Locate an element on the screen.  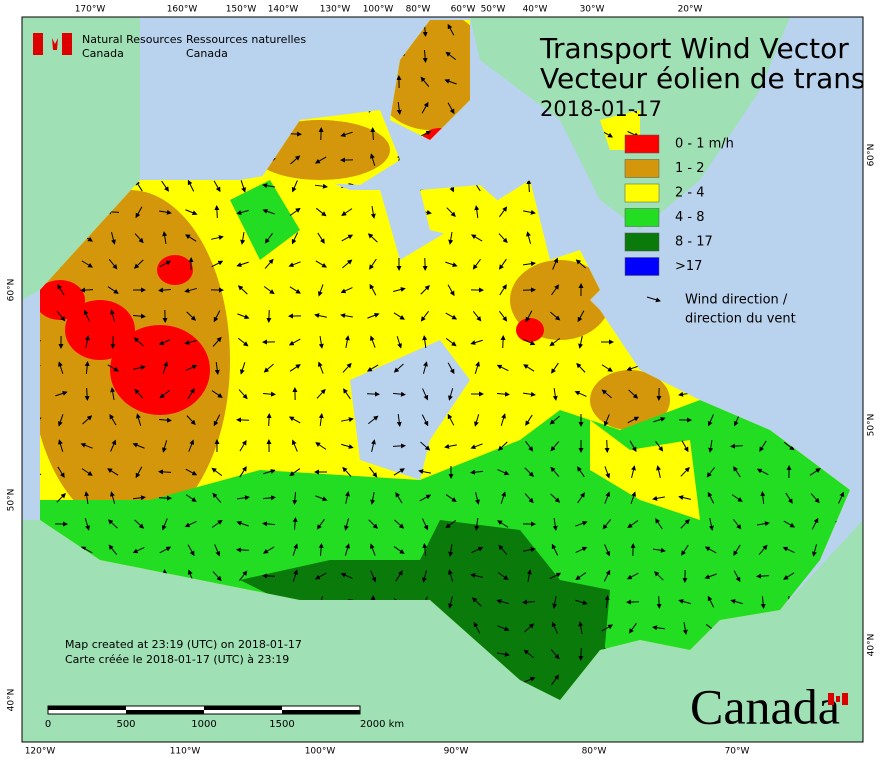
legend-label: 1 - 2 is located at coordinates (690, 168).